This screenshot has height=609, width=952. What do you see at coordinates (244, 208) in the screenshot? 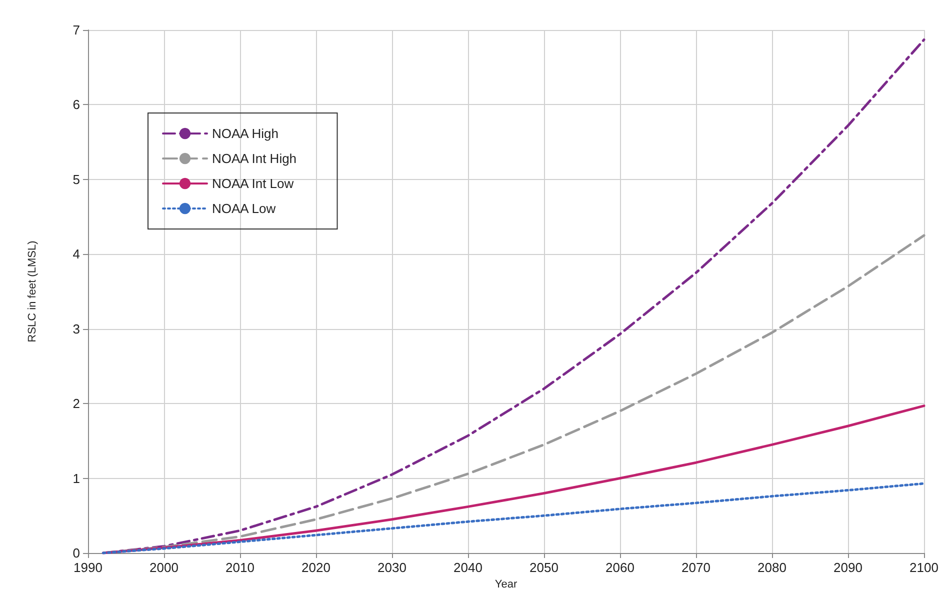
I see `legend-label: NOAA Low` at bounding box center [244, 208].